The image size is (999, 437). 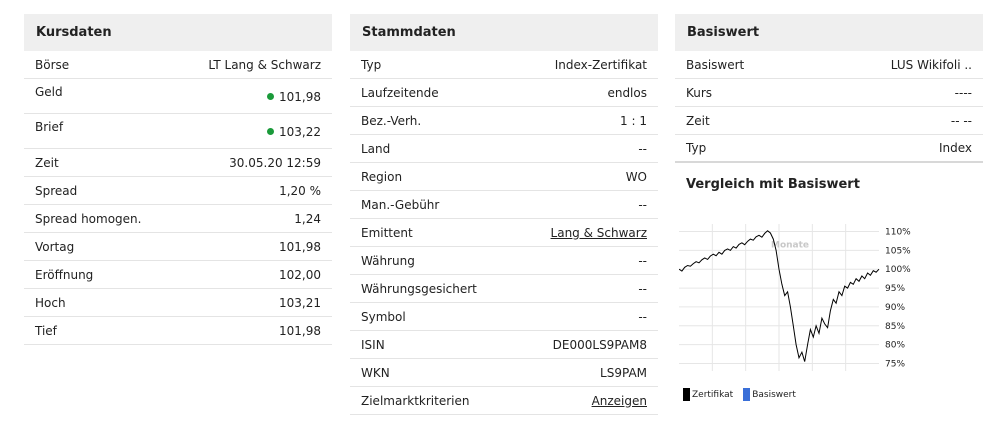 What do you see at coordinates (599, 344) in the screenshot?
I see `row-value: DE000LS9PAM8` at bounding box center [599, 344].